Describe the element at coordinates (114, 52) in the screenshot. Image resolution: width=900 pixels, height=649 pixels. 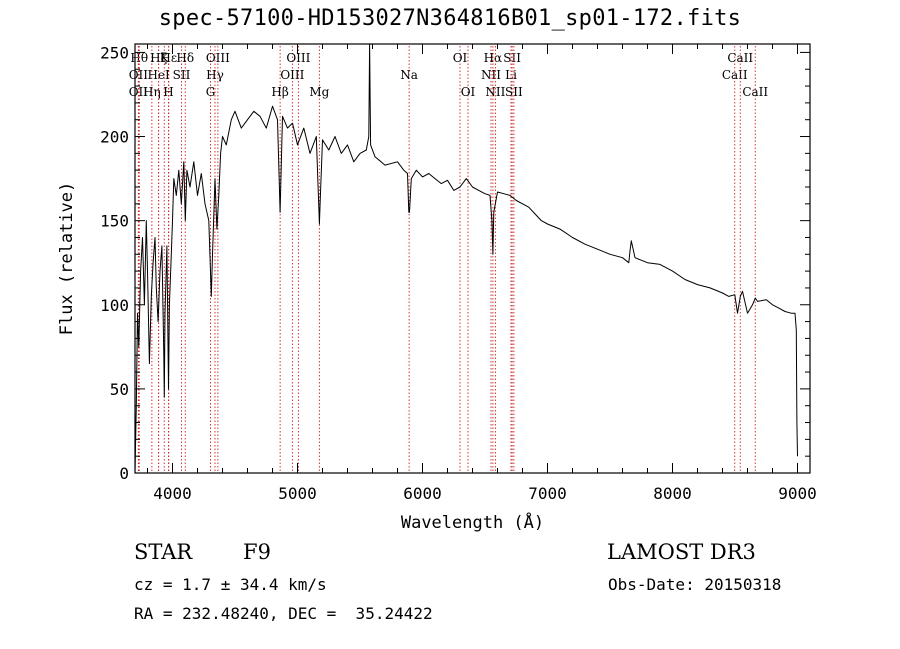
I see `y-tick-label-5: 250` at that location.